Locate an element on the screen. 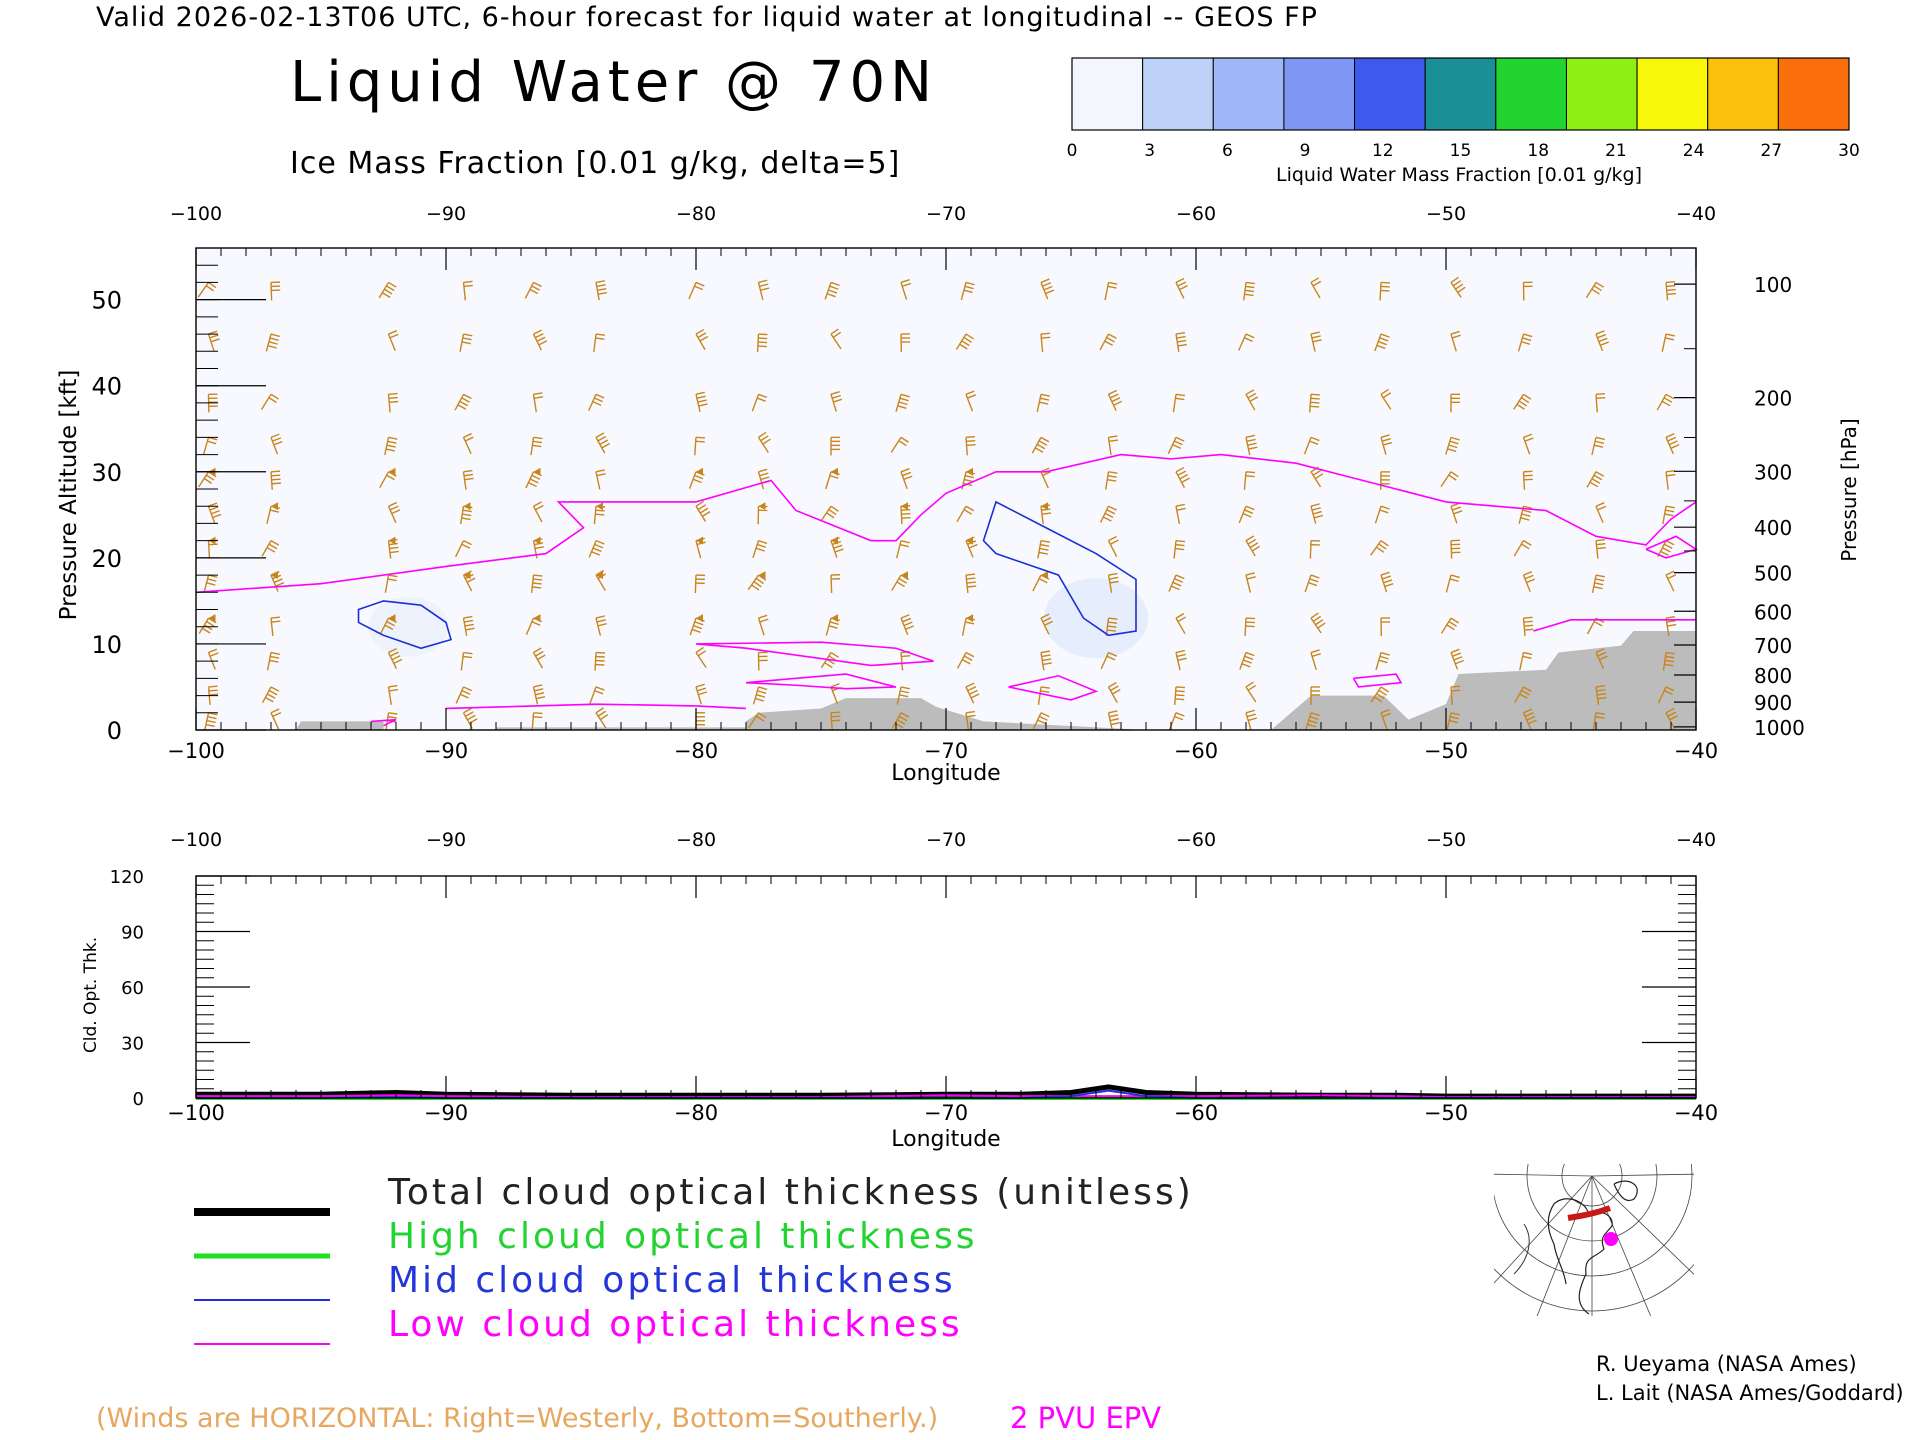 The height and width of the screenshot is (1440, 1920). credit-line-2: L. Lait (NASA Ames/Goddard) is located at coordinates (1750, 1393).